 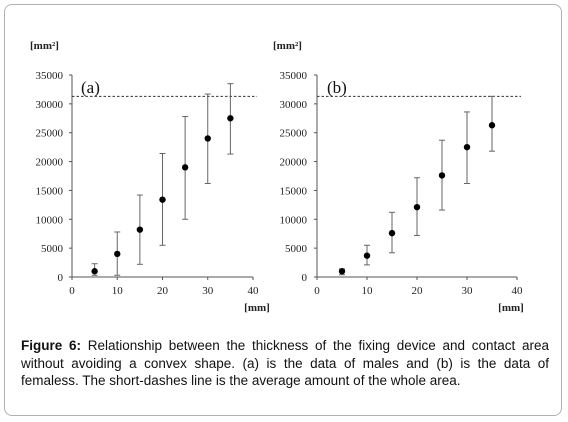 What do you see at coordinates (305, 278) in the screenshot?
I see `panel-b-y-tick-label: 0` at bounding box center [305, 278].